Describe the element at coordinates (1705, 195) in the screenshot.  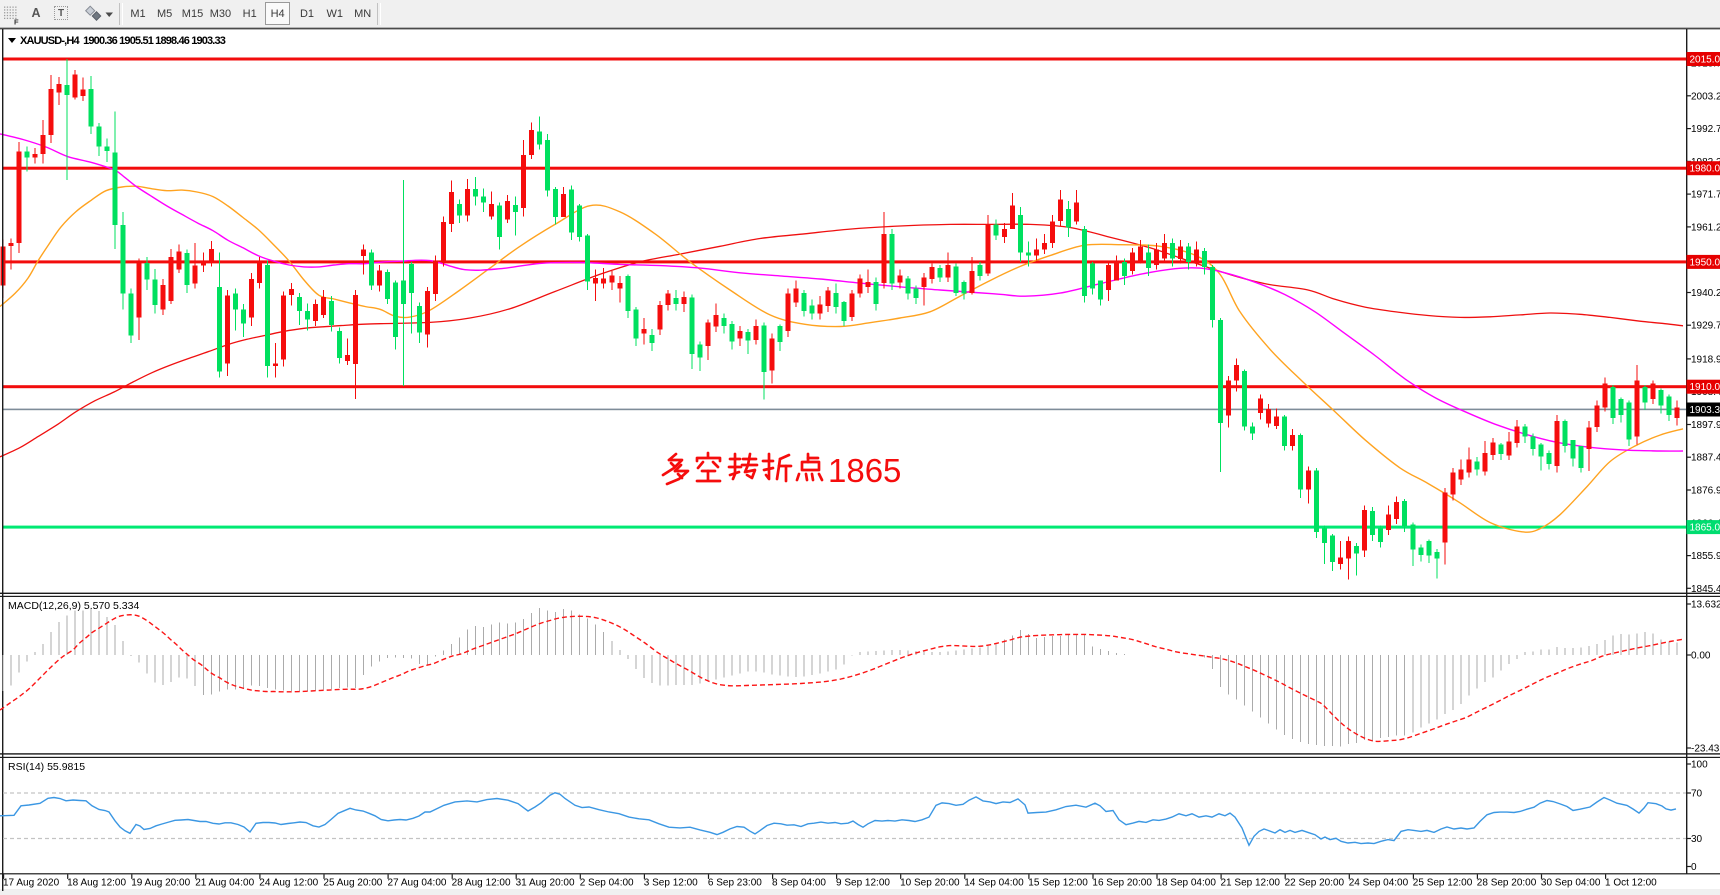
I see `svg-text: 1971.70` at that location.